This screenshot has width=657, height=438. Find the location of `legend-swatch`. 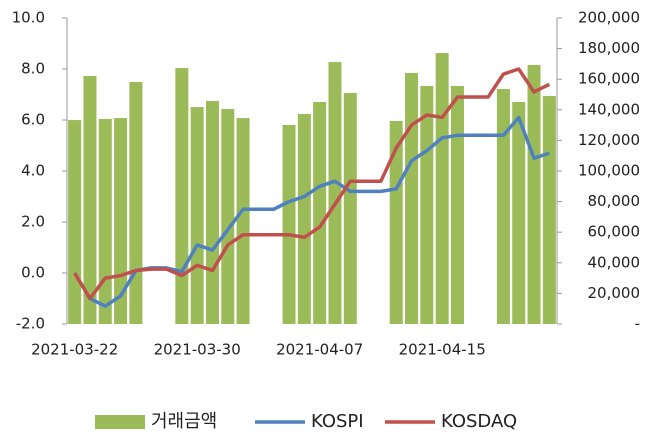

legend-swatch is located at coordinates (120, 422).